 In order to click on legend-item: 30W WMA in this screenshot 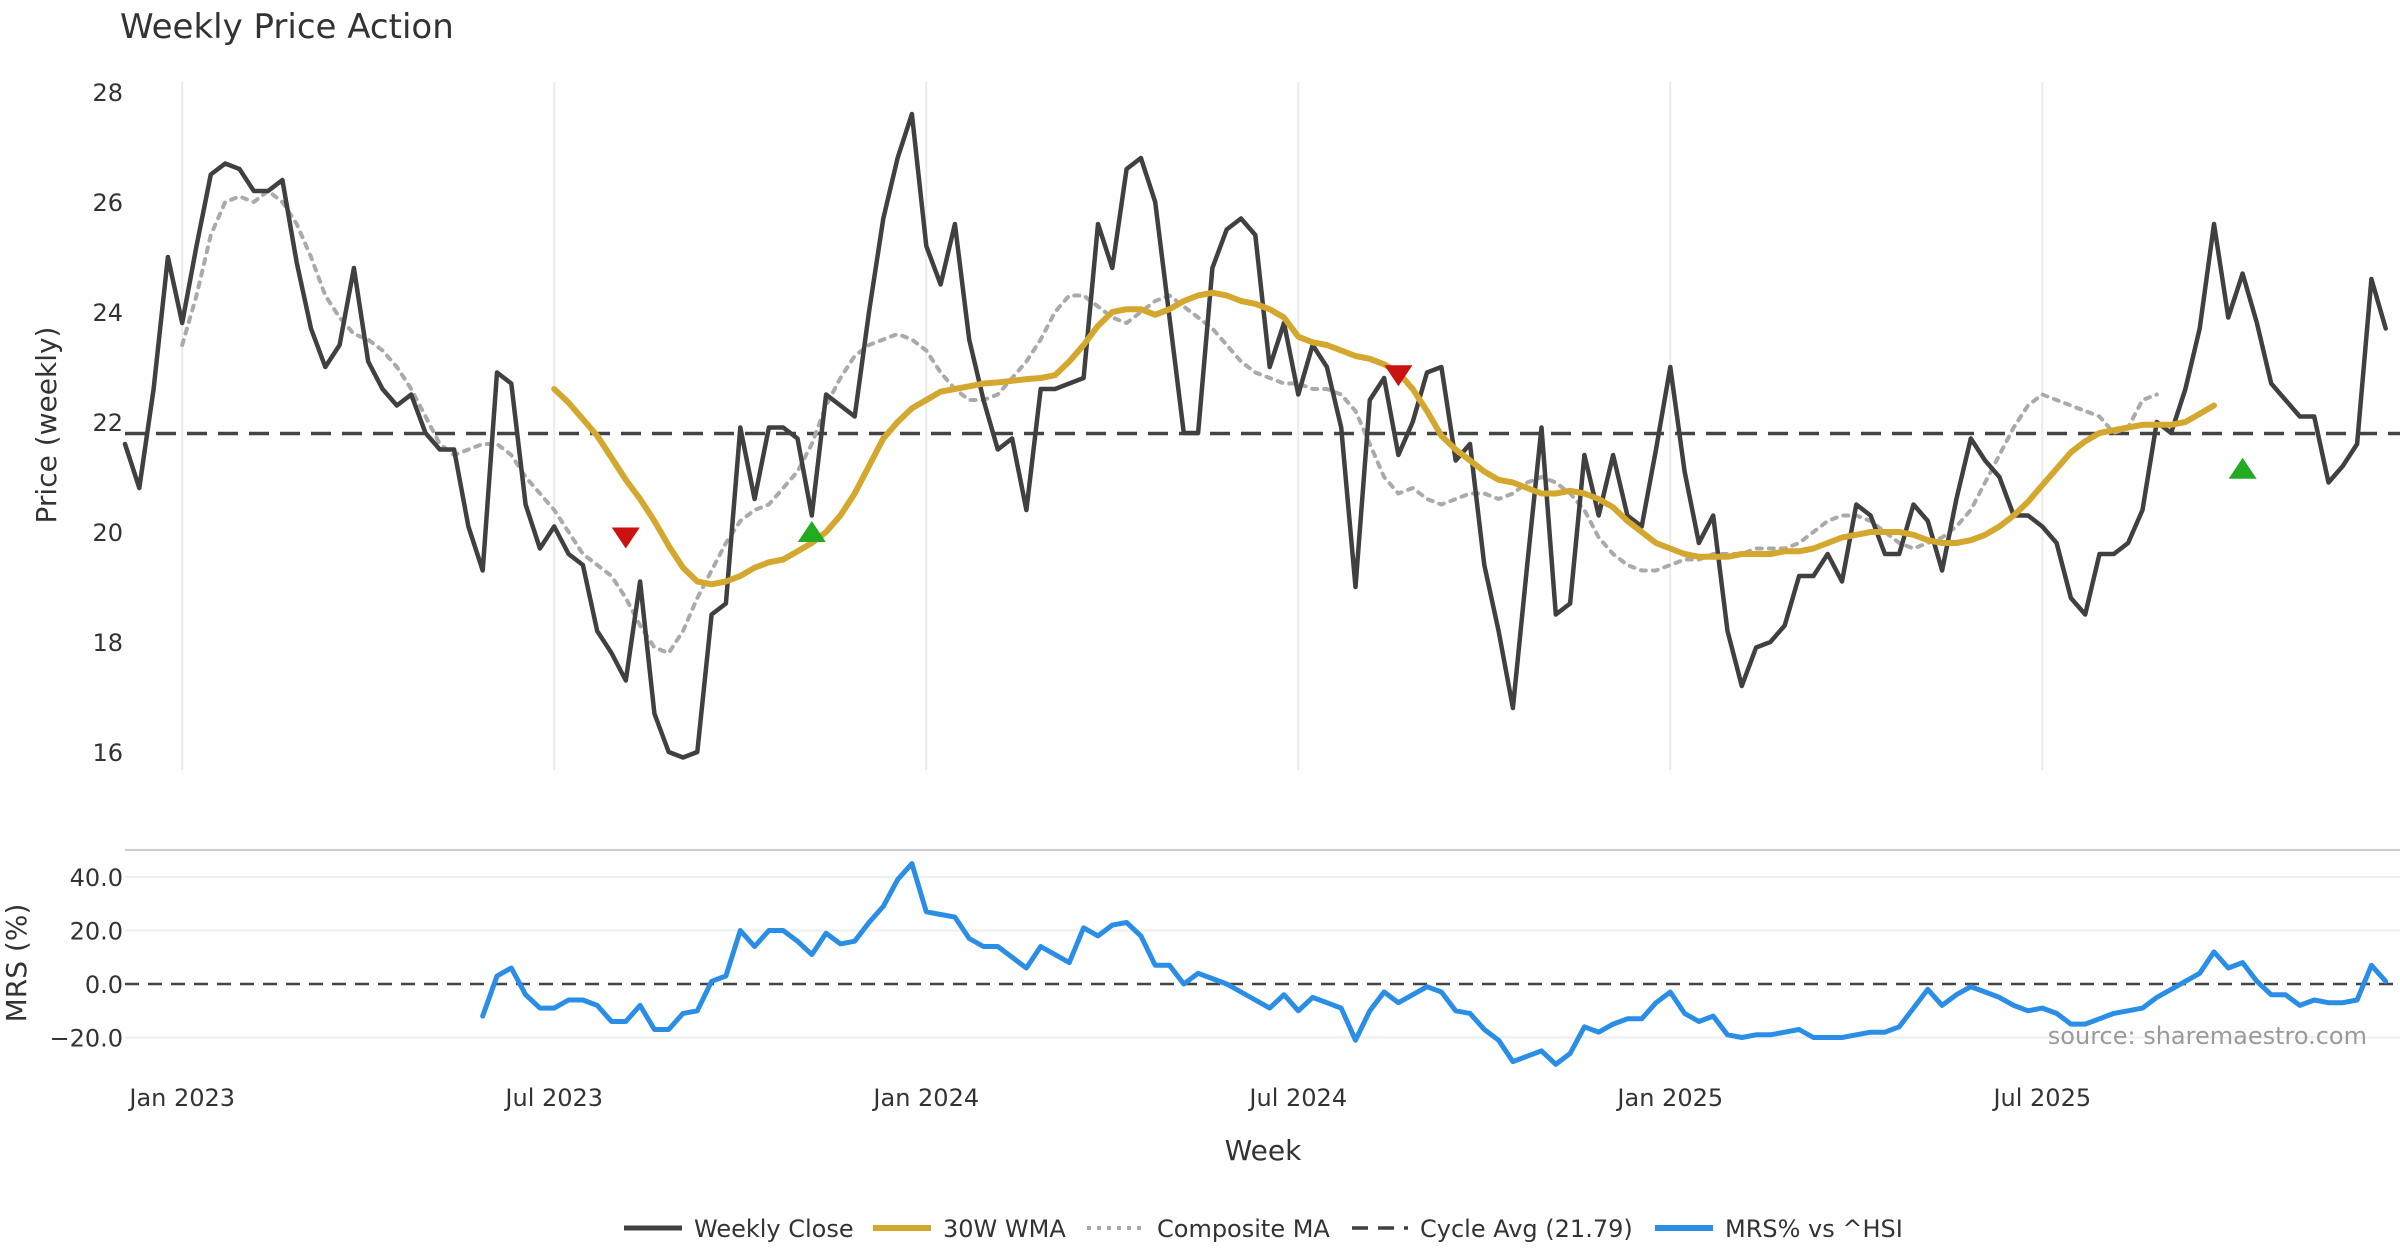, I will do `click(969, 1229)`.